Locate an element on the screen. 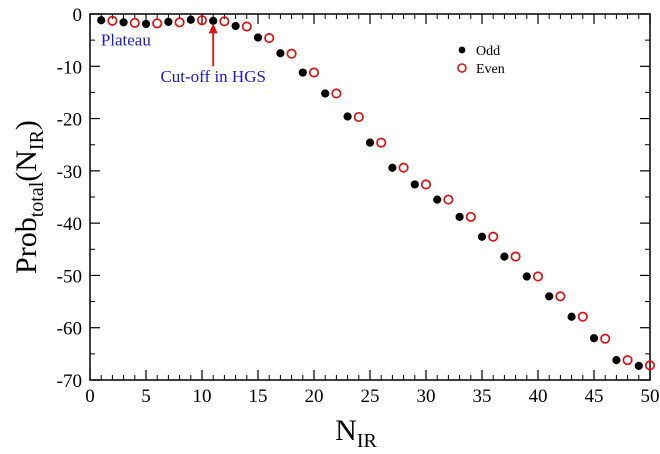 Image resolution: width=660 pixels, height=454 pixels. y-tick-label: -50 is located at coordinates (69, 276).